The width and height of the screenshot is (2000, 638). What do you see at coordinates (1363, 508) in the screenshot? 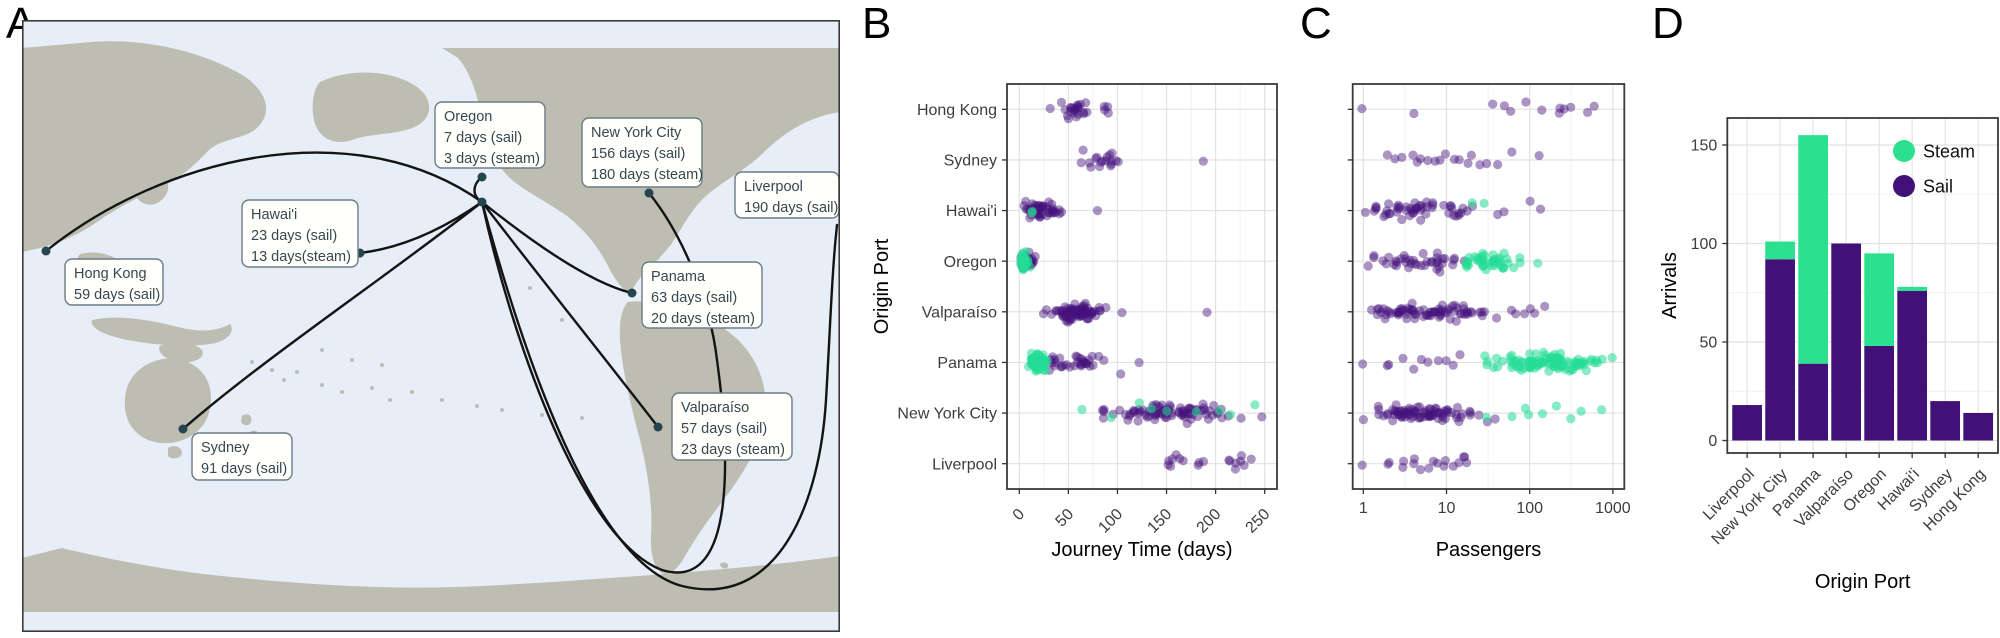
I see `x-tick-label: 1` at bounding box center [1363, 508].